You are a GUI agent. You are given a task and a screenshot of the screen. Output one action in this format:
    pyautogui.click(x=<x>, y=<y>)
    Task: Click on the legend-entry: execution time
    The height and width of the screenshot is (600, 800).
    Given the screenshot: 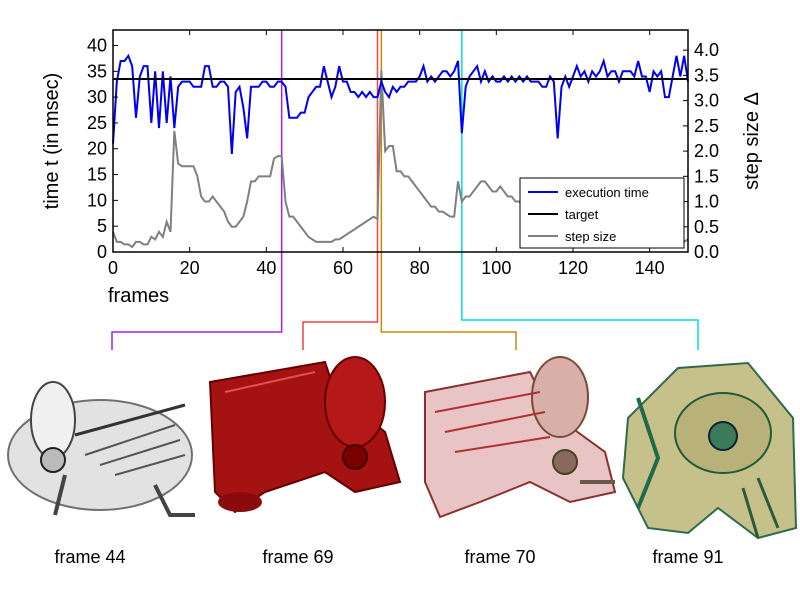 What is the action you would take?
    pyautogui.click(x=607, y=192)
    